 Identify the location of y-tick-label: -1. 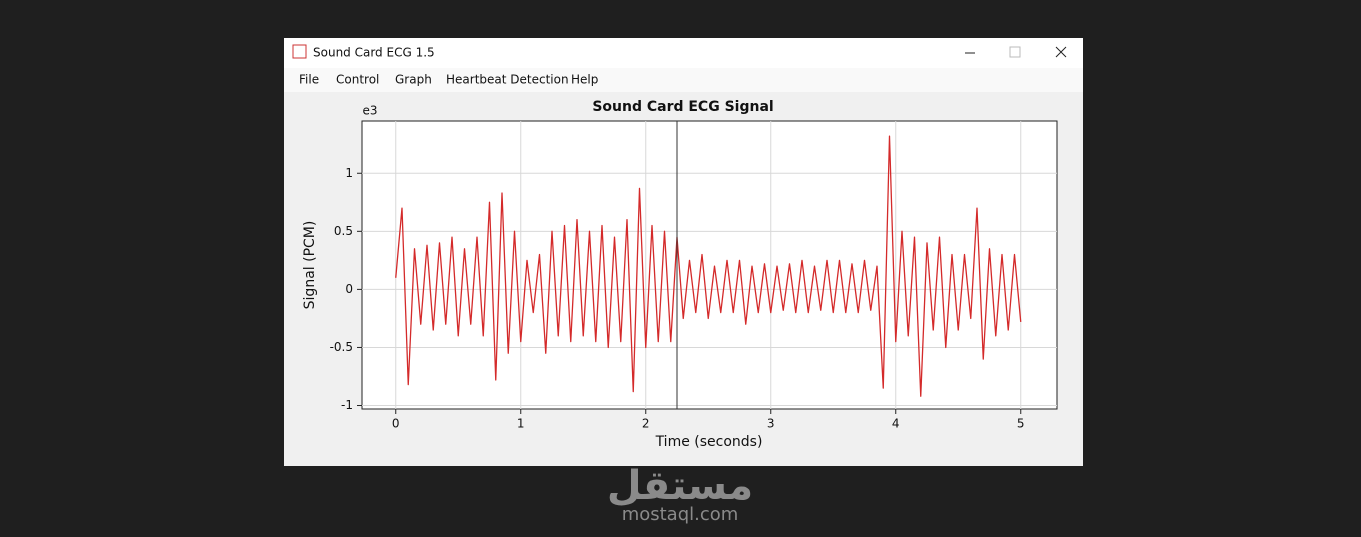
(347, 405).